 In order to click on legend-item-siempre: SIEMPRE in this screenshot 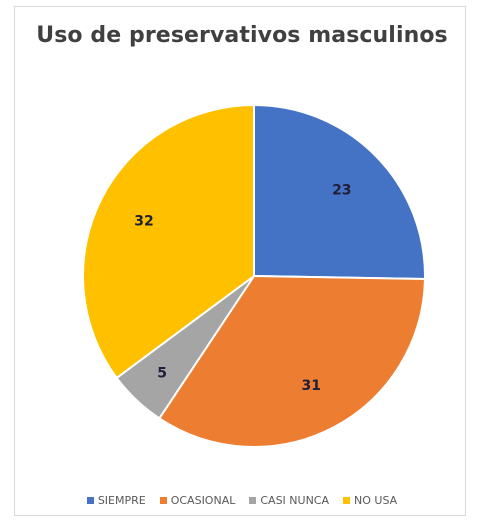, I will do `click(116, 500)`.